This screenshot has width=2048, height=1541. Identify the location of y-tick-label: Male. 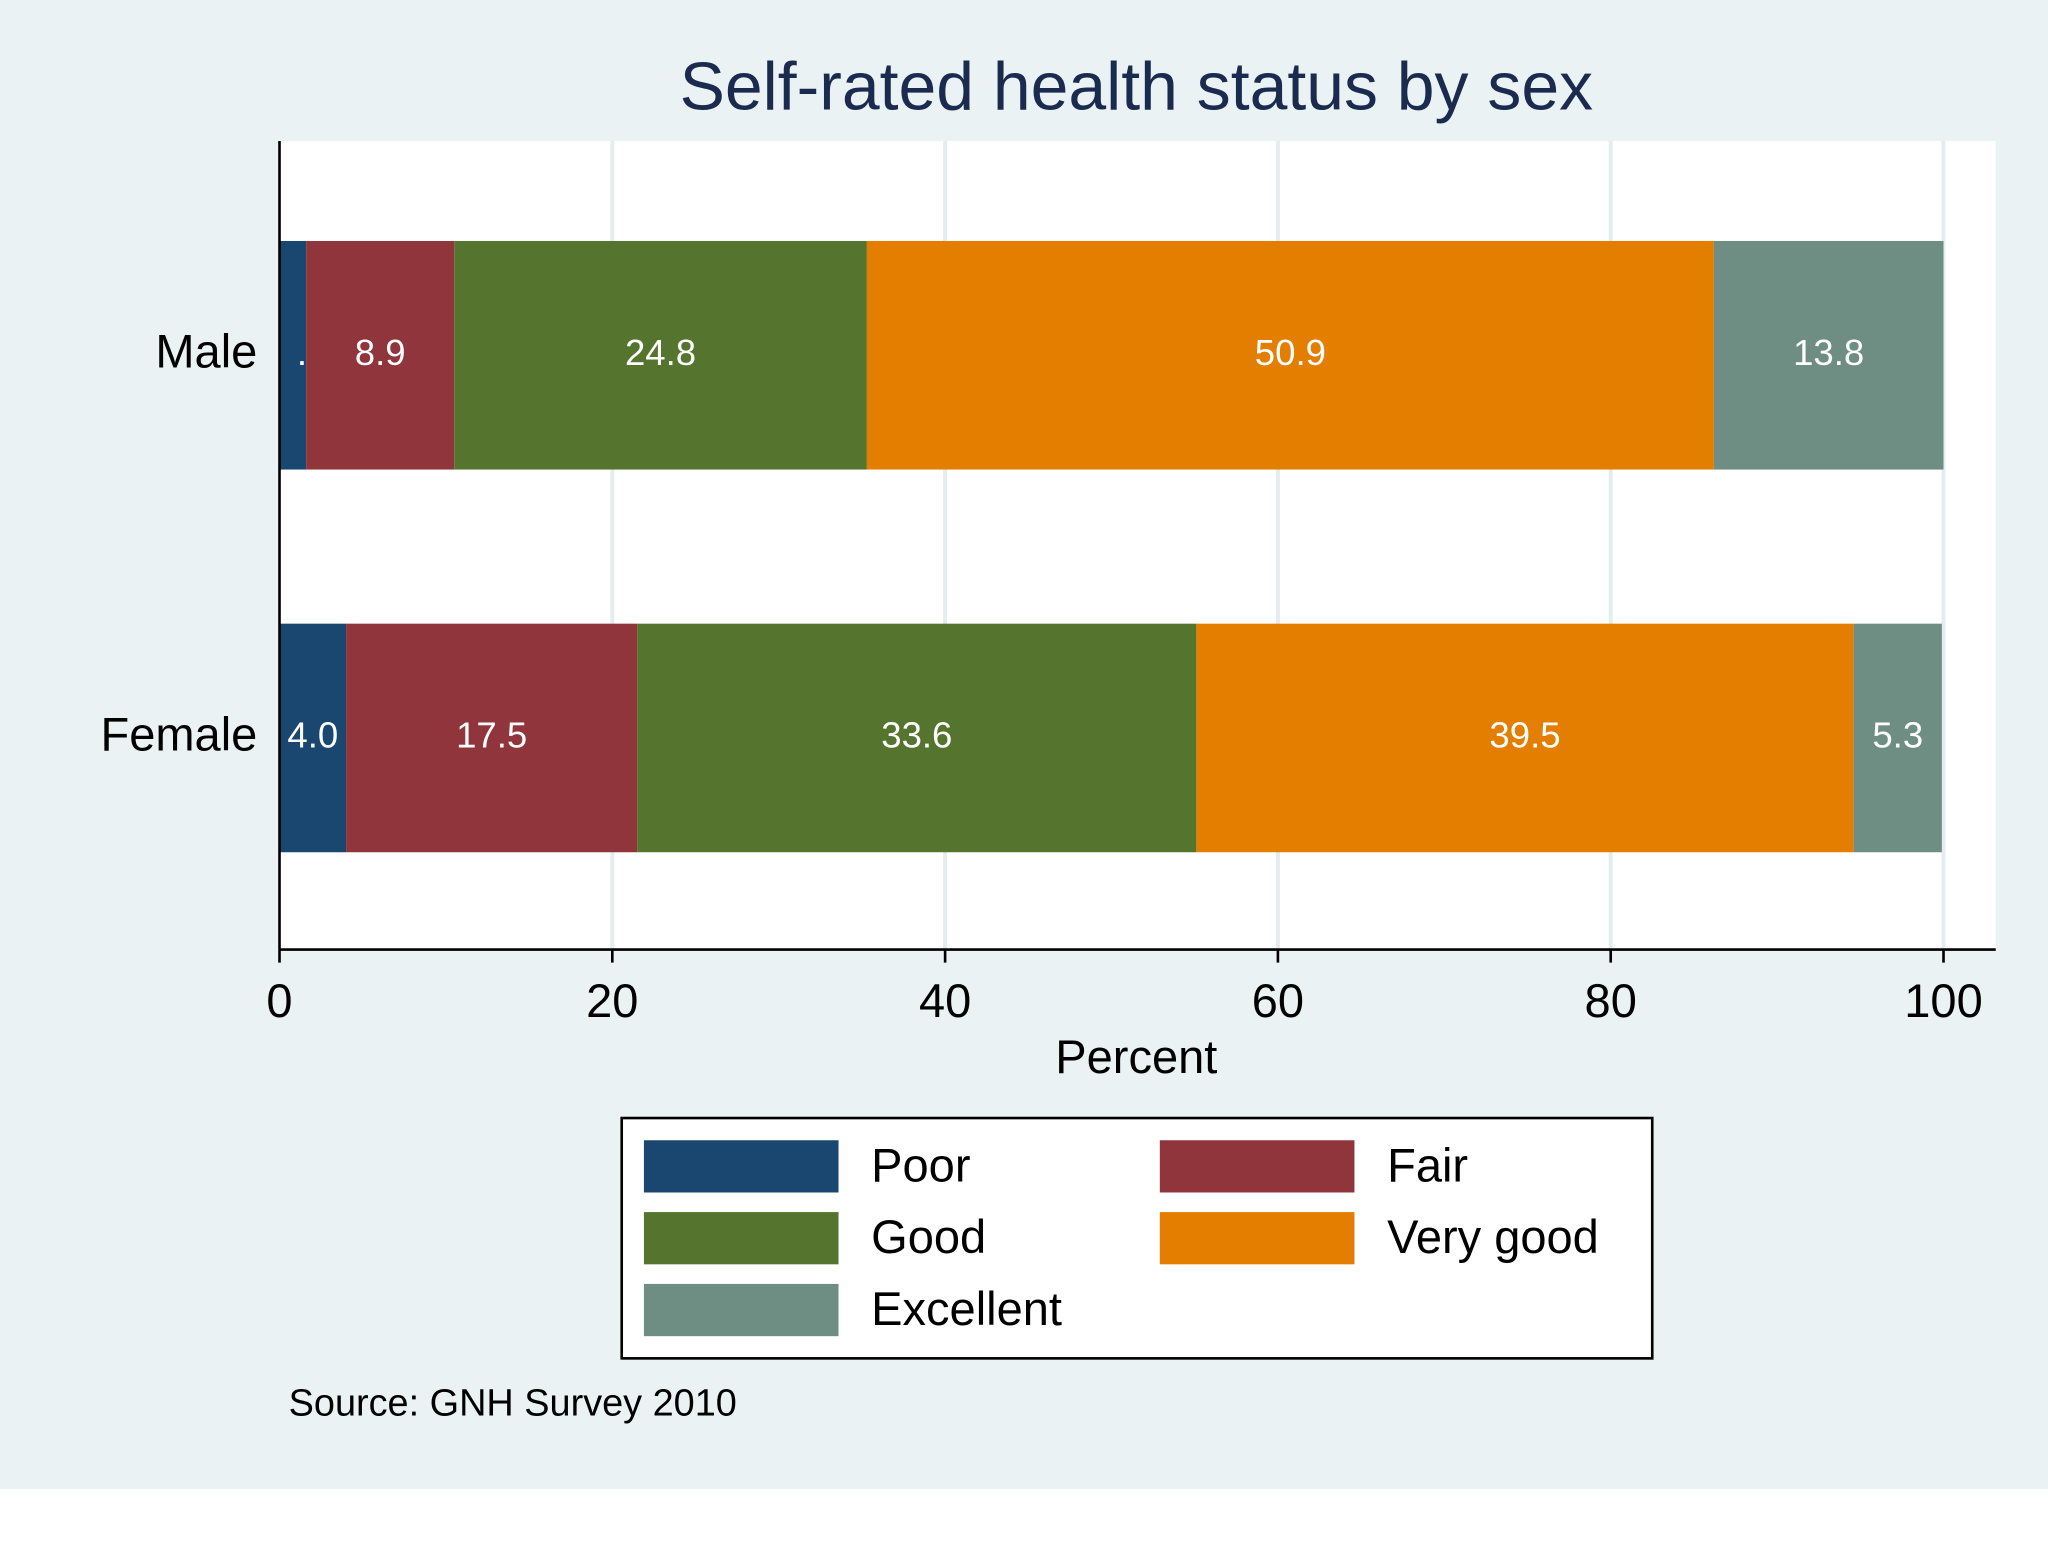
(206, 351).